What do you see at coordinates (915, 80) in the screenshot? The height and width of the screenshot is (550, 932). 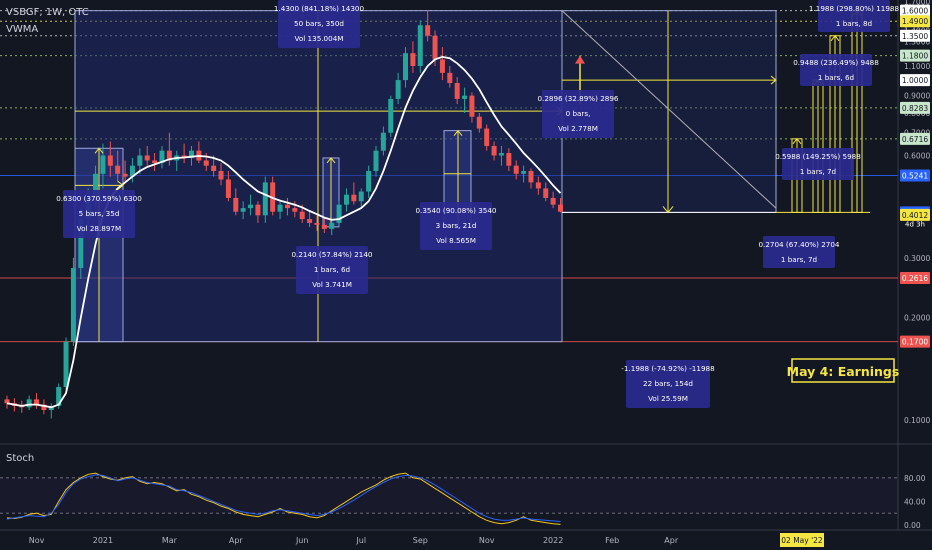 I see `price-tag-label: 1.0000` at bounding box center [915, 80].